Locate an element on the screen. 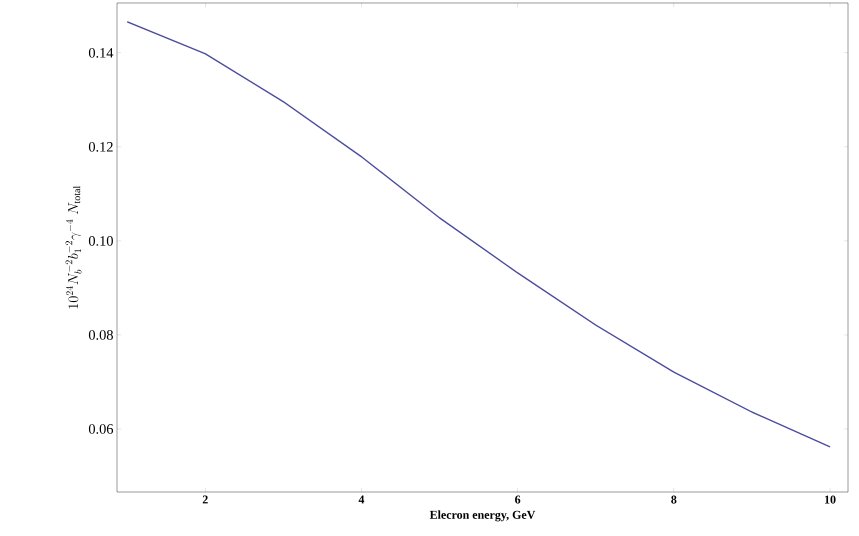  x-tick-label: 6 is located at coordinates (517, 500).